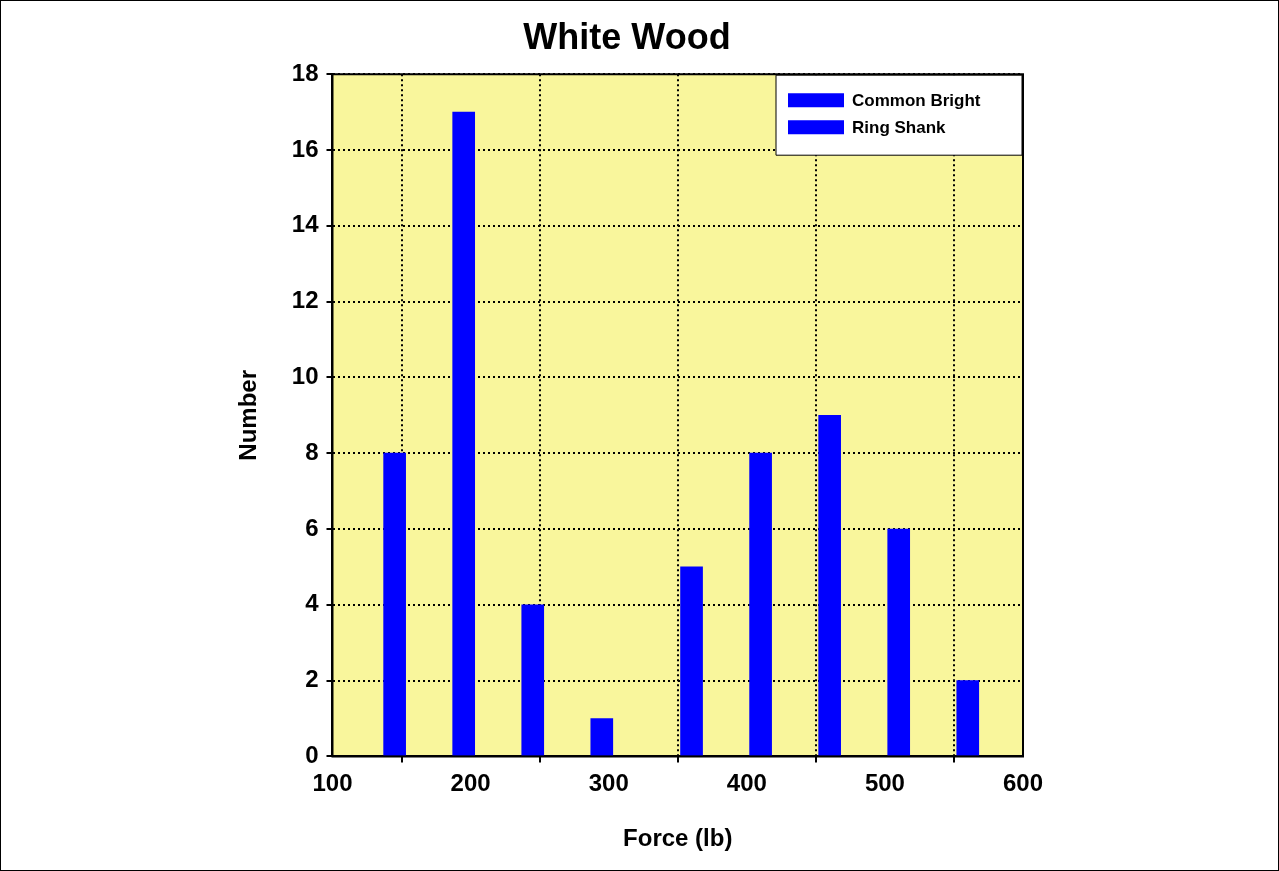 This screenshot has width=1279, height=871. Describe the element at coordinates (1023, 783) in the screenshot. I see `x-tick-label: 600` at that location.